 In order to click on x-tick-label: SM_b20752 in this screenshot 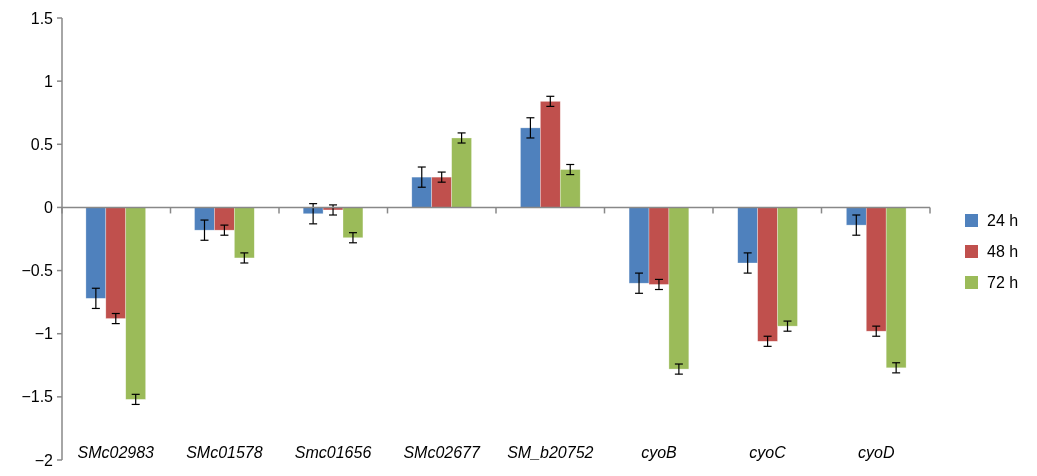, I will do `click(550, 452)`.